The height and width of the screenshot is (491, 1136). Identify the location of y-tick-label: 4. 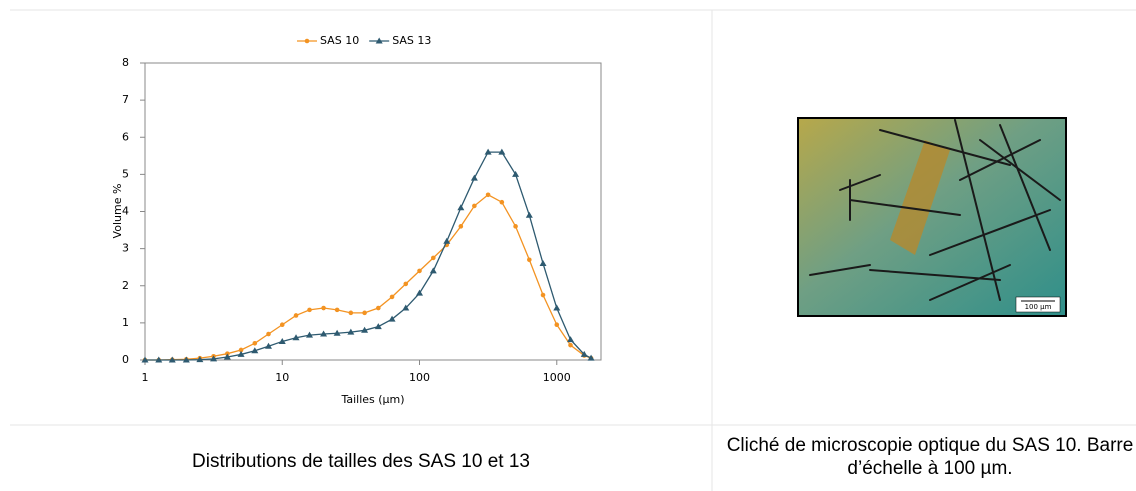
(125, 211).